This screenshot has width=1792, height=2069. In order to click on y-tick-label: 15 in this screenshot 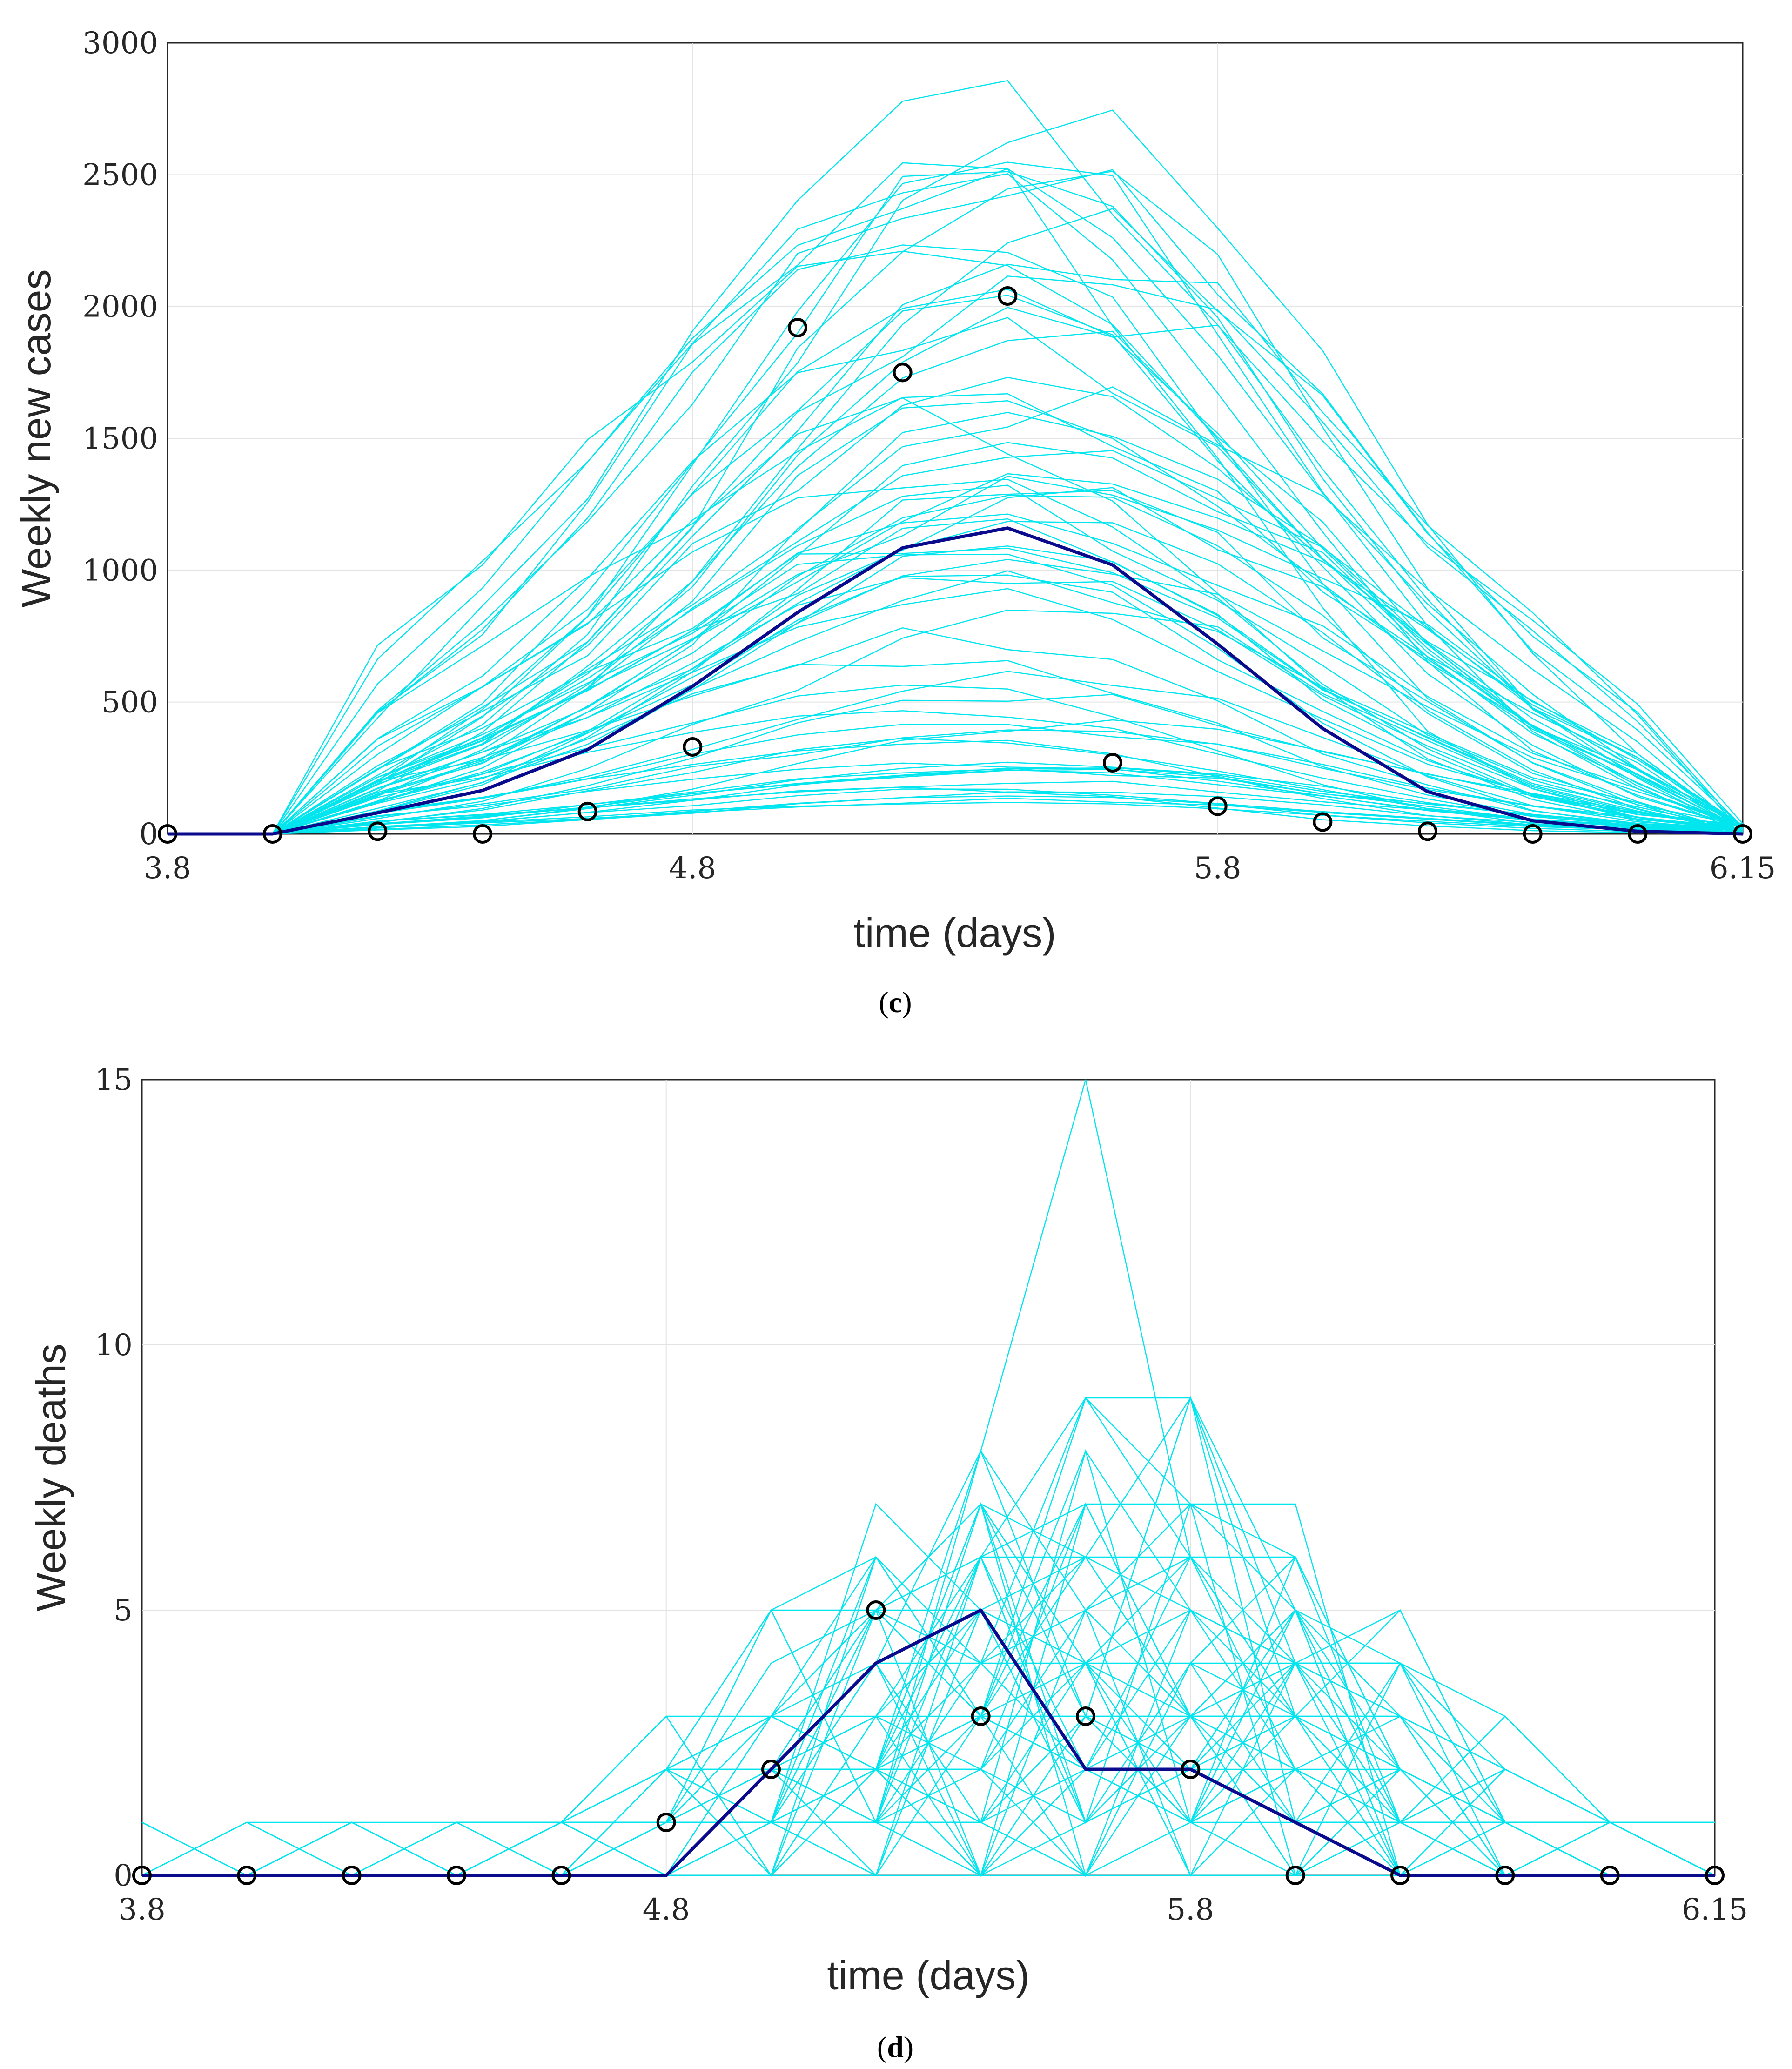, I will do `click(114, 1080)`.